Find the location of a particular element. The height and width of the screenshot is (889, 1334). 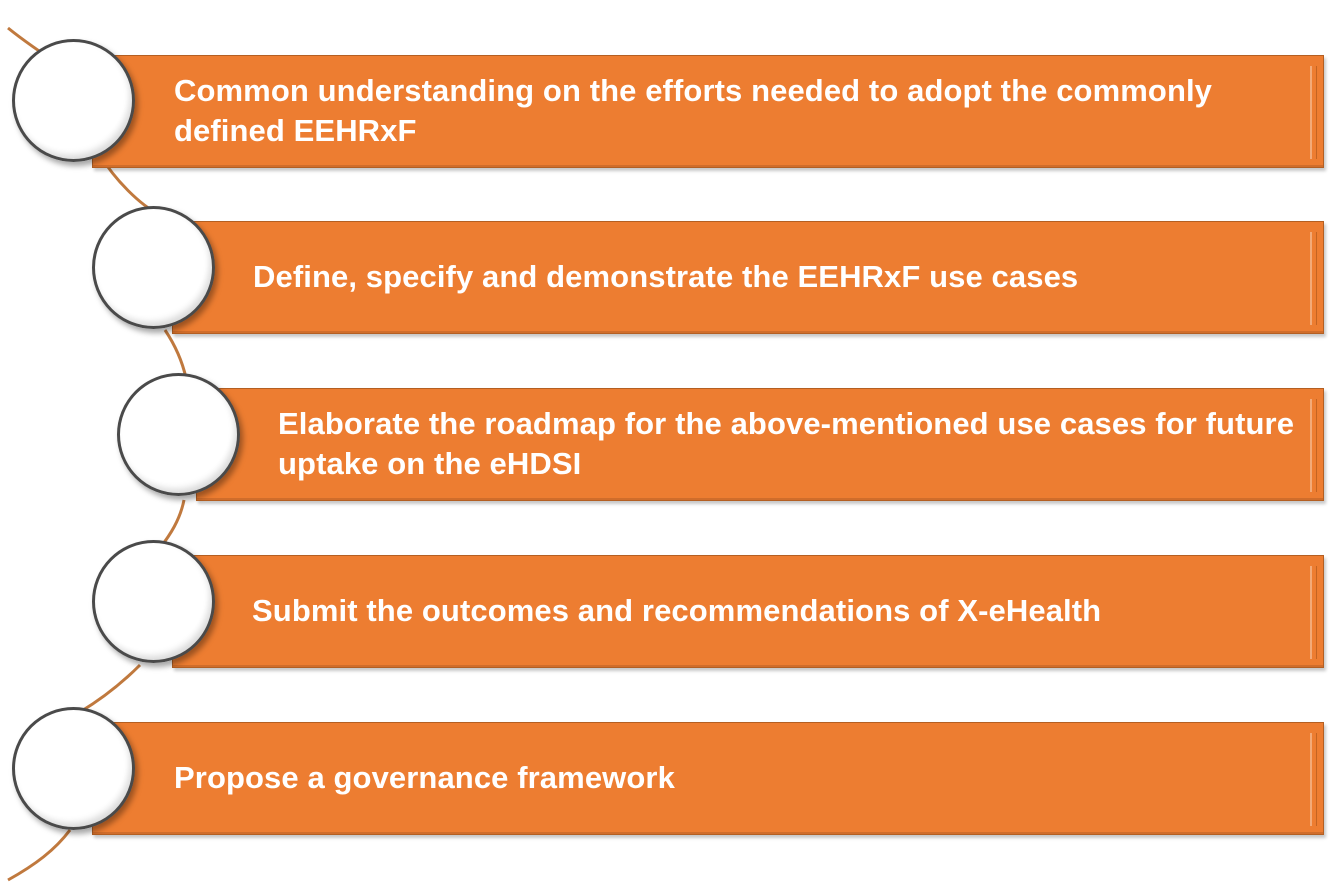

step-3-bar is located at coordinates (760, 444).